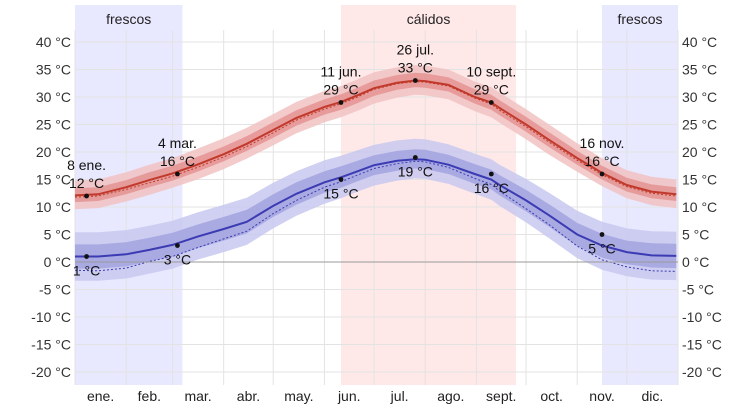 The image size is (753, 407). What do you see at coordinates (53, 152) in the screenshot?
I see `y-tick-left-4: 20 °C` at bounding box center [53, 152].